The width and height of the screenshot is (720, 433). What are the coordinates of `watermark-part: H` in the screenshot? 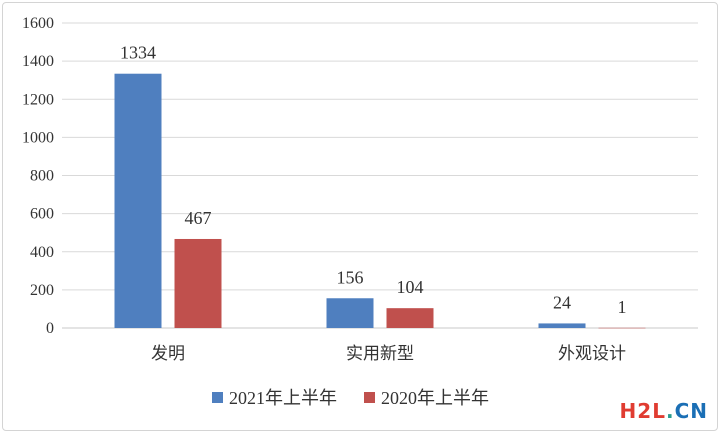 It's located at (628, 411).